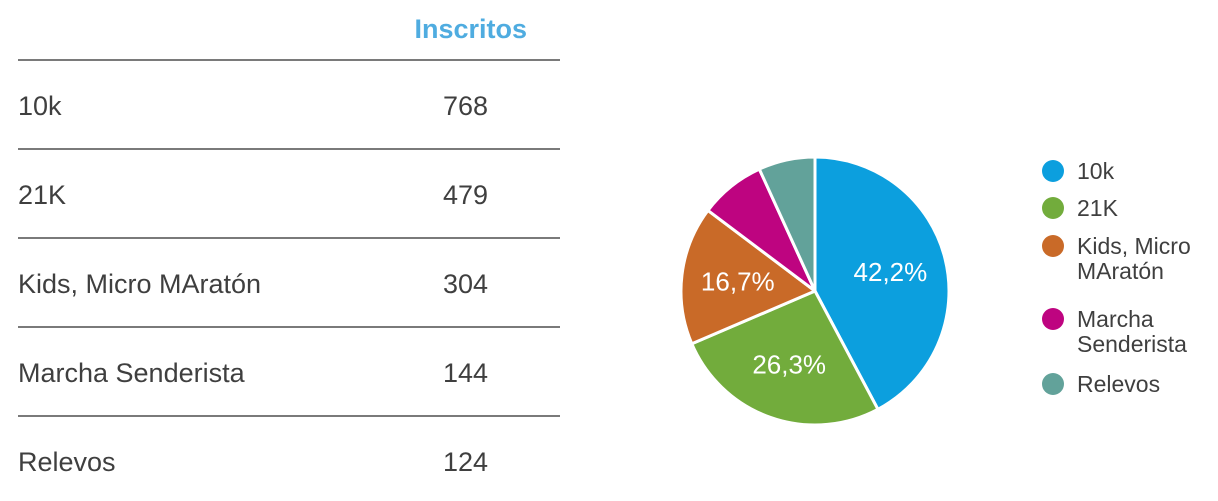  I want to click on table-row: 21K 479, so click(289, 195).